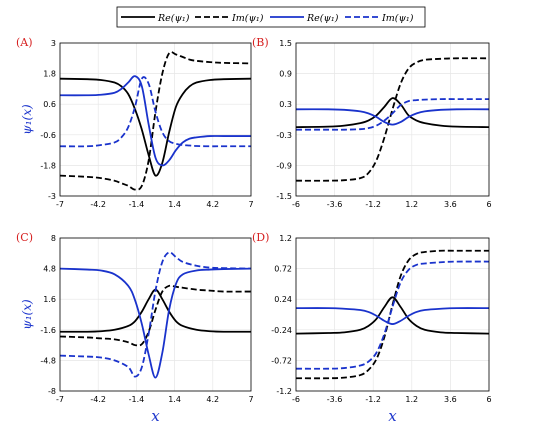 Image resolution: width=545 pixels, height=436 pixels. Describe the element at coordinates (271, 17) in the screenshot. I see `legend: Re(ψ₁) Im(ψ₁) Re(ψ₁) Im(ψ₁)` at that location.